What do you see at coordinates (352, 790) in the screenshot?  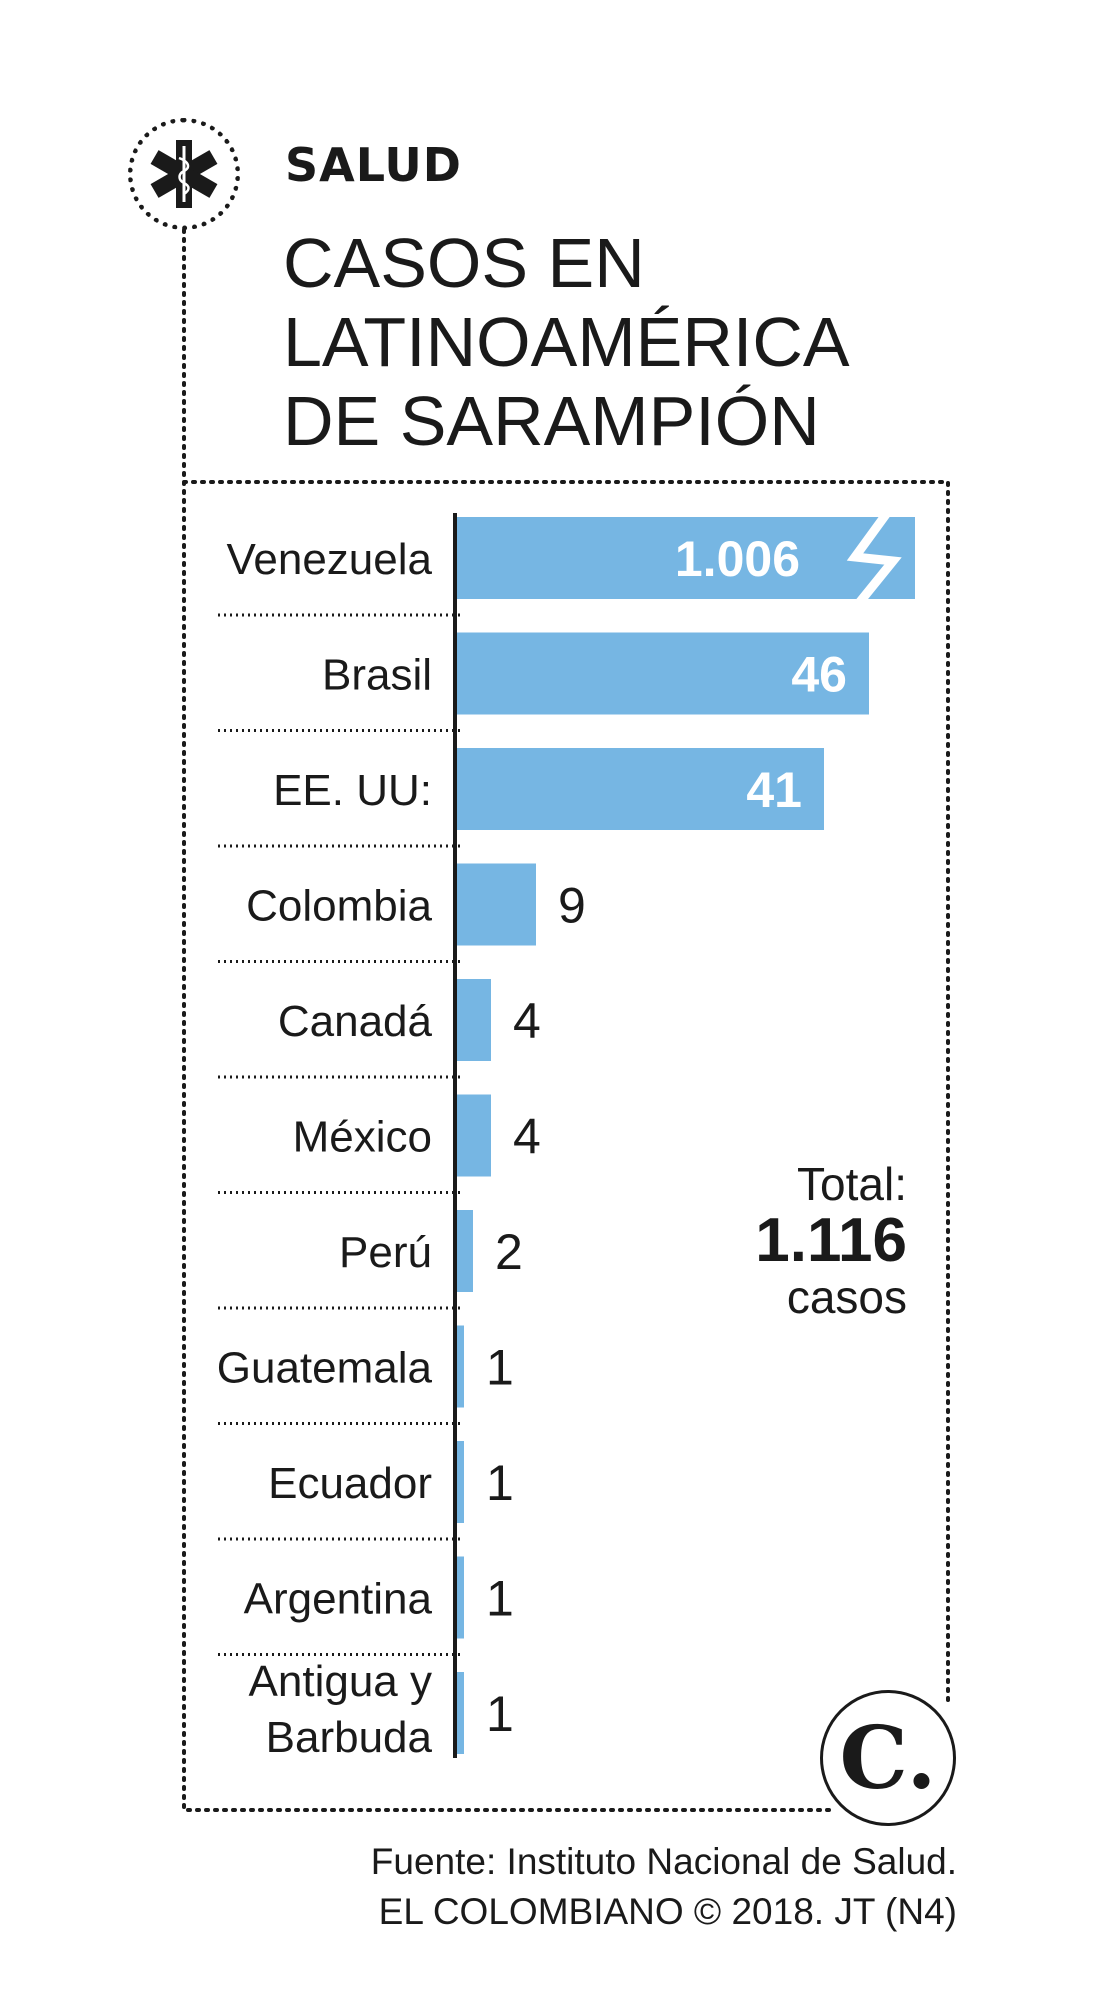 I see `country-label: EE. UU:` at bounding box center [352, 790].